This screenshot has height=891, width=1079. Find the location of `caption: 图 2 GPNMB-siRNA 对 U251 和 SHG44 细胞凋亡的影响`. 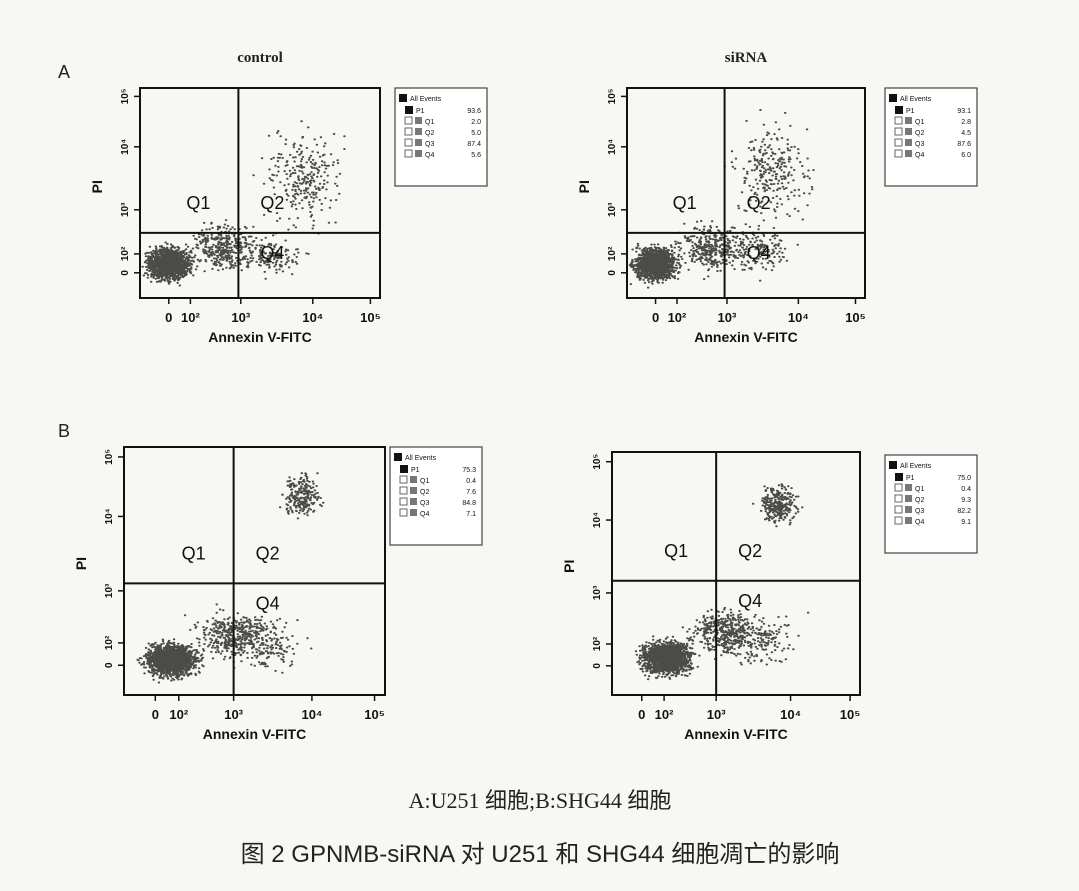

caption: 图 2 GPNMB-siRNA 对 U251 和 SHG44 细胞凋亡的影响 is located at coordinates (540, 854).